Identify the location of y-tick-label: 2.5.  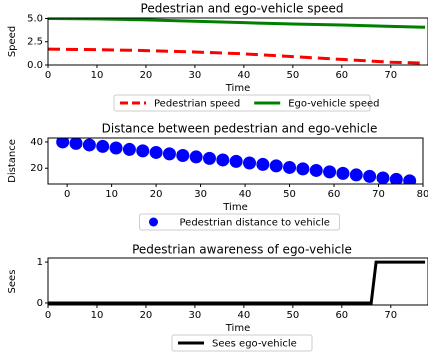
(35, 42).